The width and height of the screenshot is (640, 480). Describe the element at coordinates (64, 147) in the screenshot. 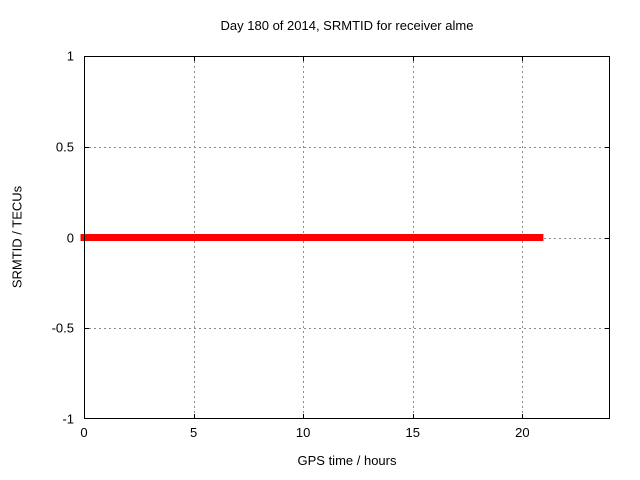

I see `y-tick-label: 0.5` at that location.